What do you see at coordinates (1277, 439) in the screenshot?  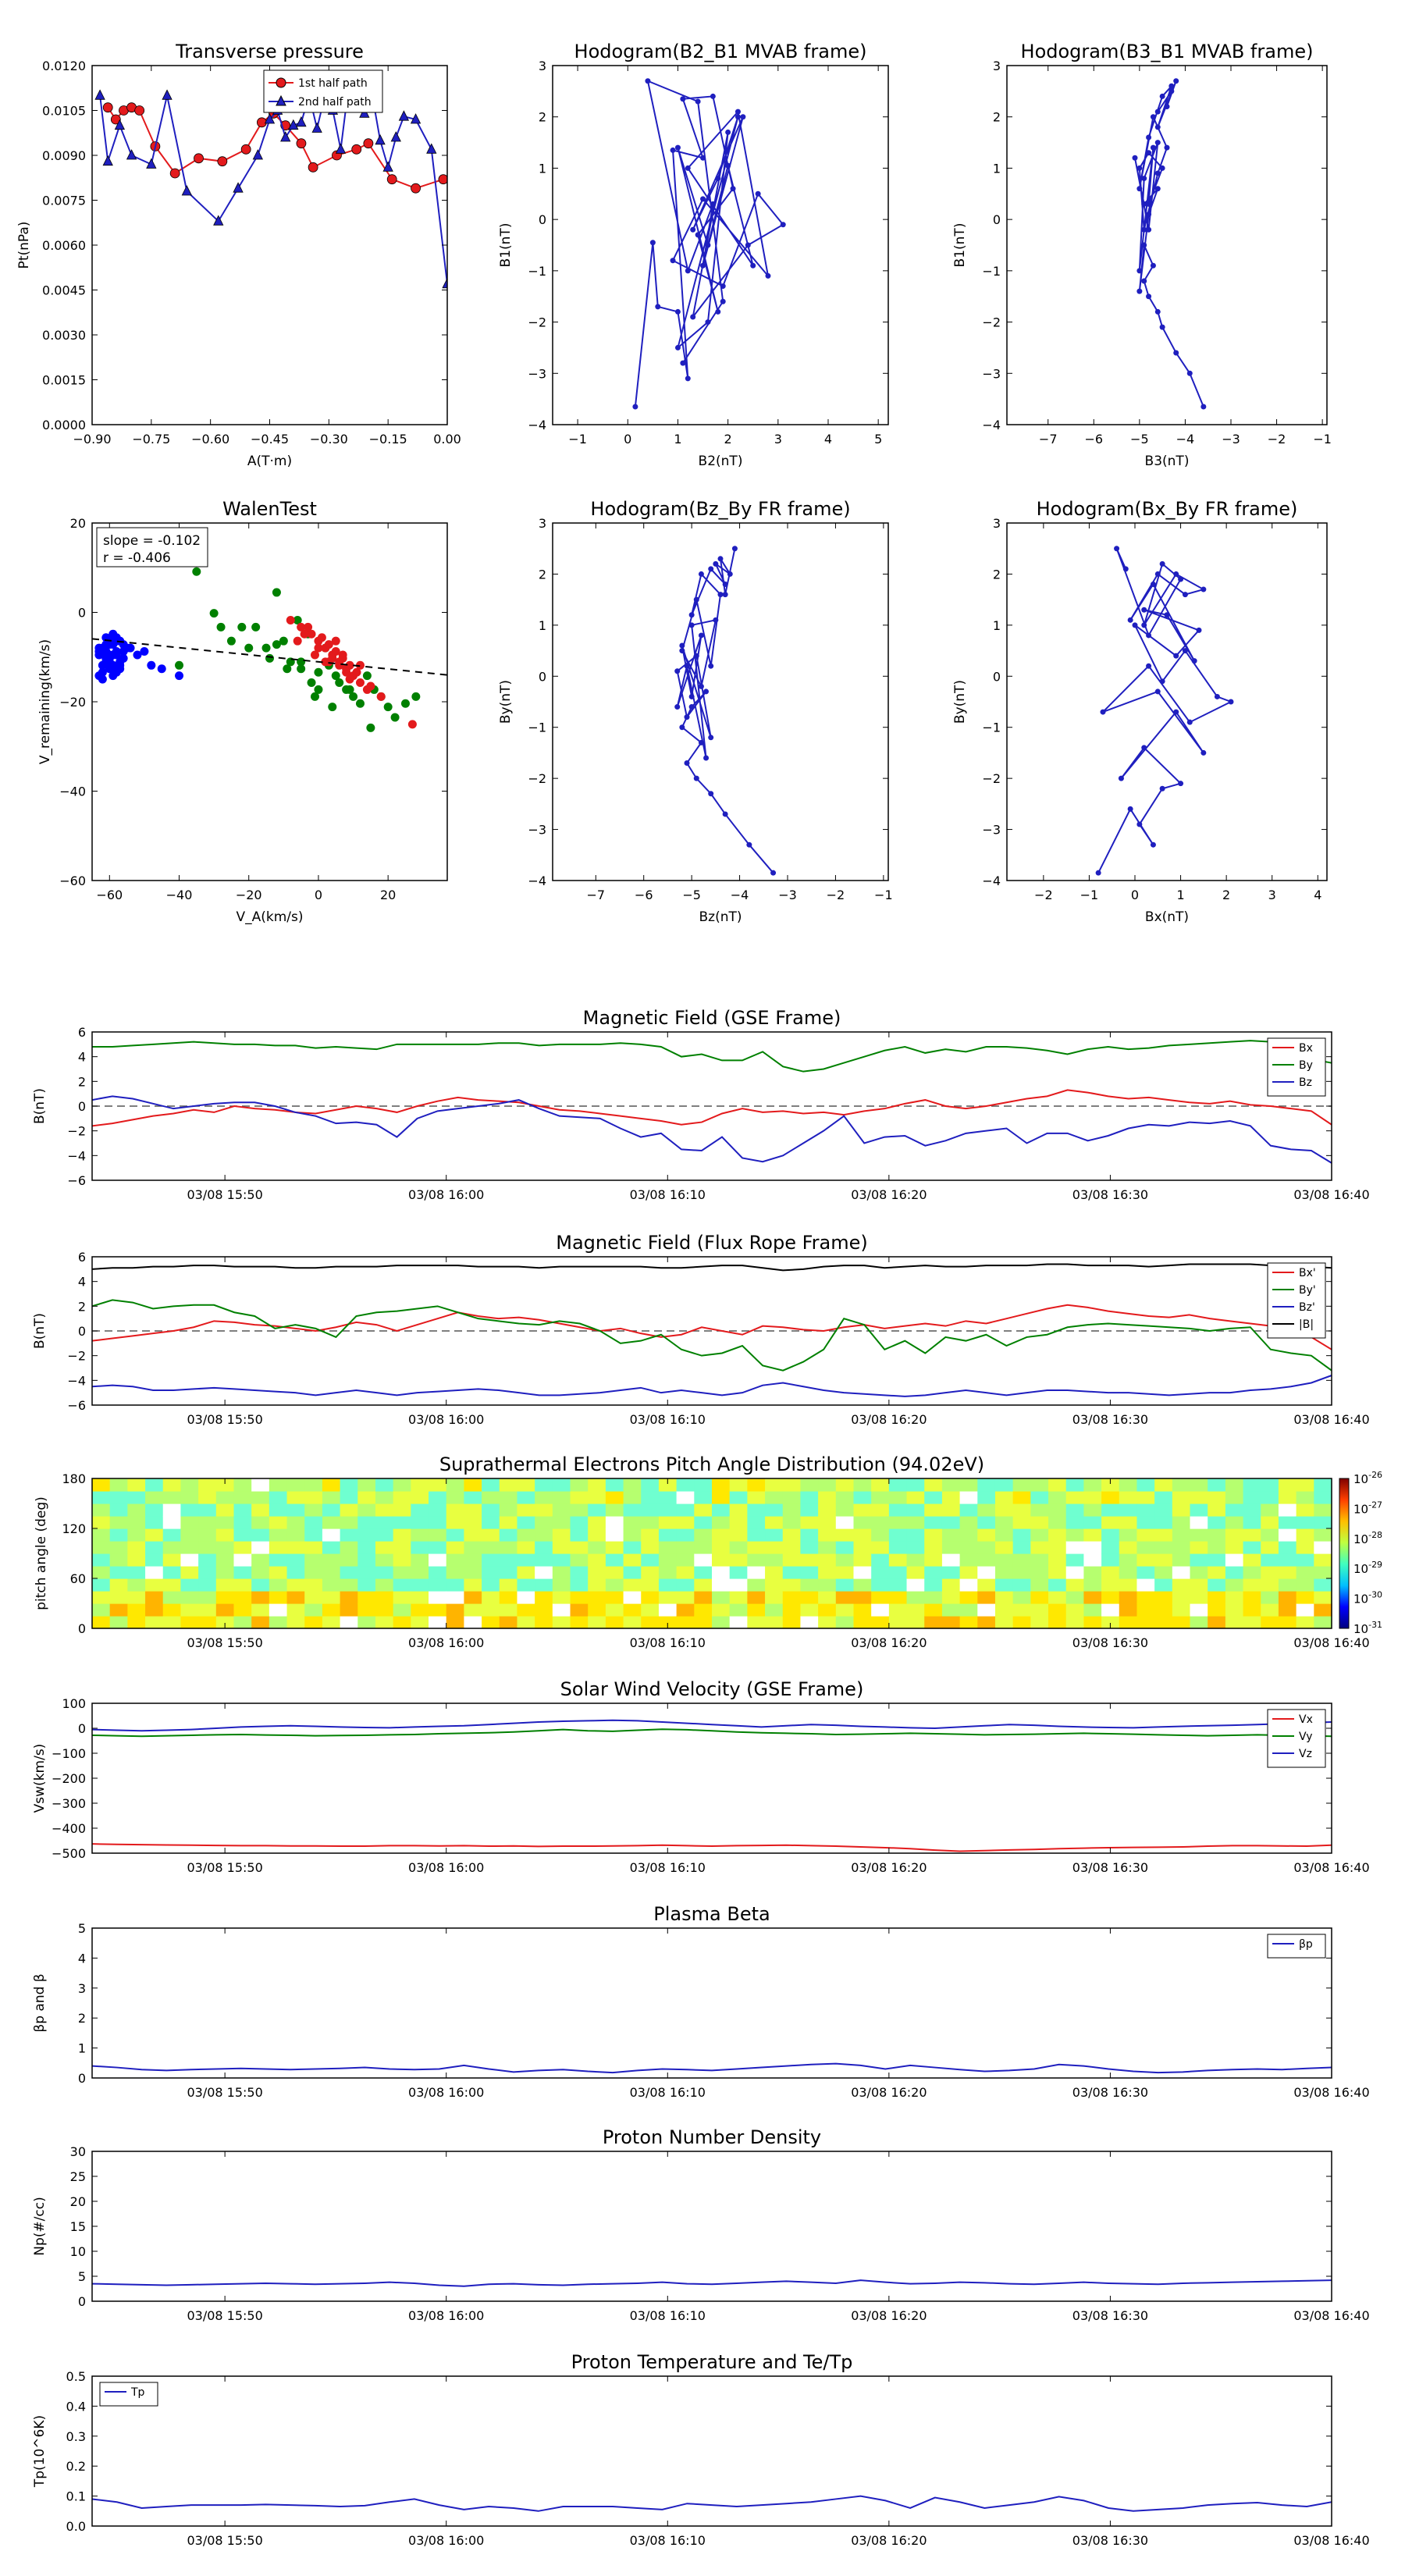 I see `h2-xtick-label: −2` at bounding box center [1277, 439].